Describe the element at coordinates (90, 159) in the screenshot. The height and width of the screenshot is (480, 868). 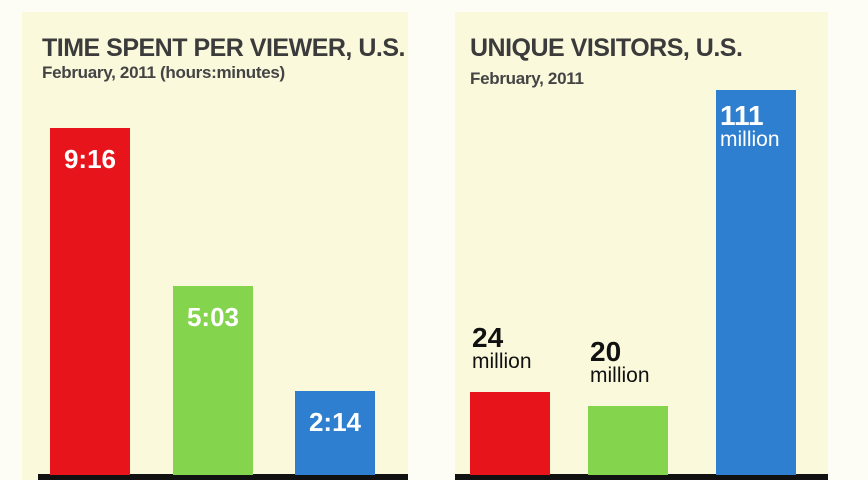
I see `value-label: 9:16` at that location.